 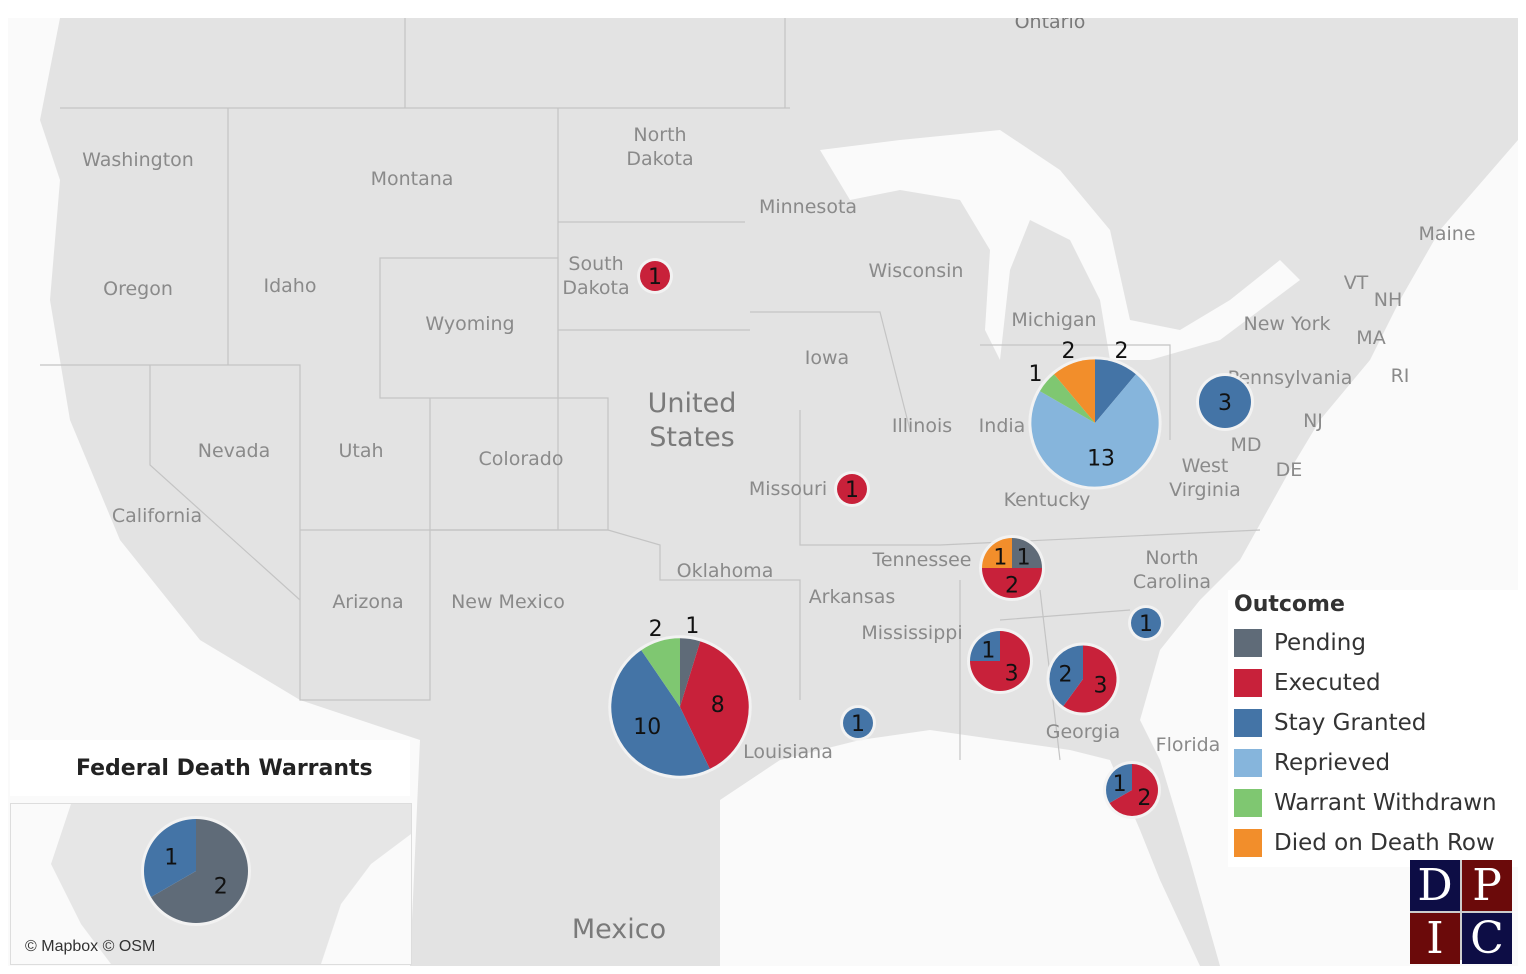 I want to click on chart-title: Federal Death Warrants, so click(x=224, y=768).